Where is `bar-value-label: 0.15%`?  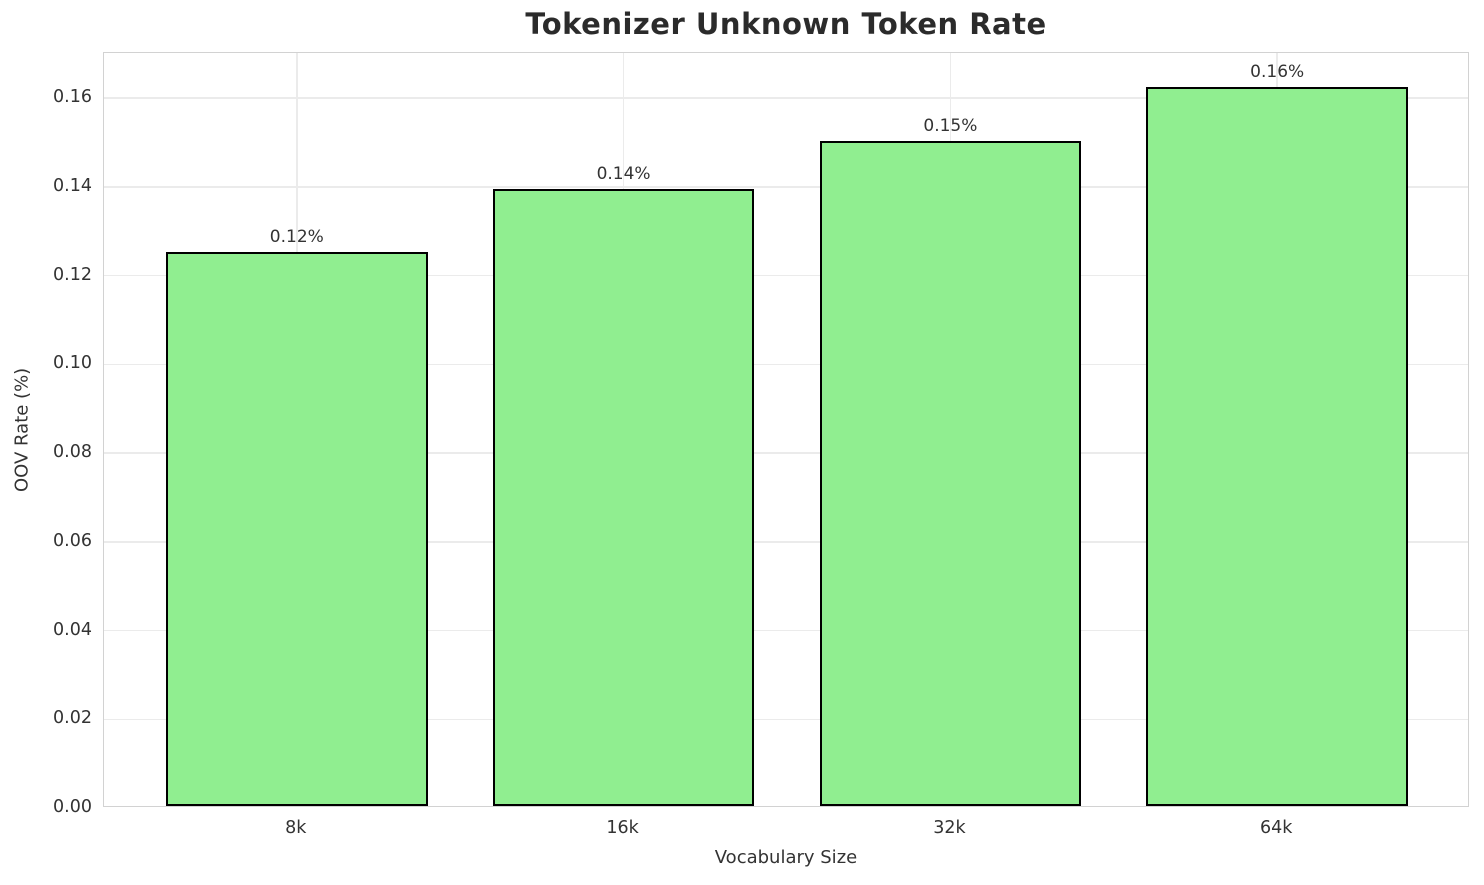 bar-value-label: 0.15% is located at coordinates (950, 125).